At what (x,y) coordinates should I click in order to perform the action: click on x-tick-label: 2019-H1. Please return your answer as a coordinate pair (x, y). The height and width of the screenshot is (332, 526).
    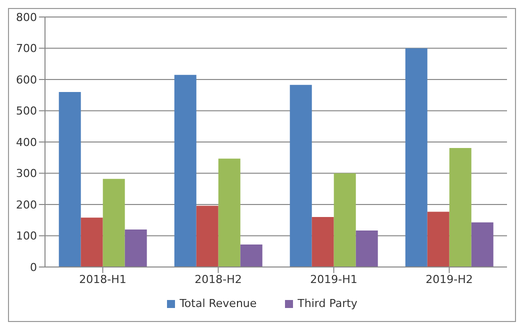
    Looking at the image, I should click on (334, 279).